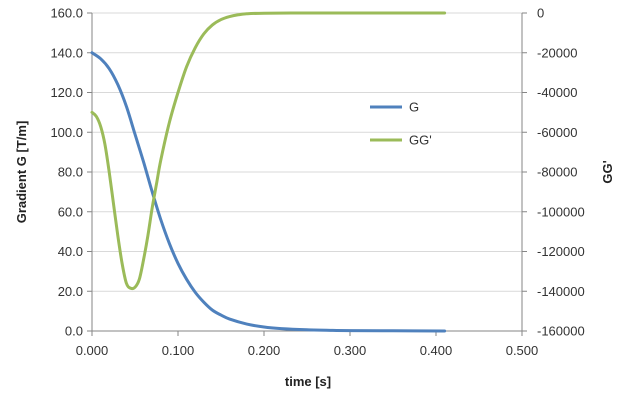 The height and width of the screenshot is (394, 626). Describe the element at coordinates (21, 172) in the screenshot. I see `y-axis-label: Gradient G [T/m]` at that location.